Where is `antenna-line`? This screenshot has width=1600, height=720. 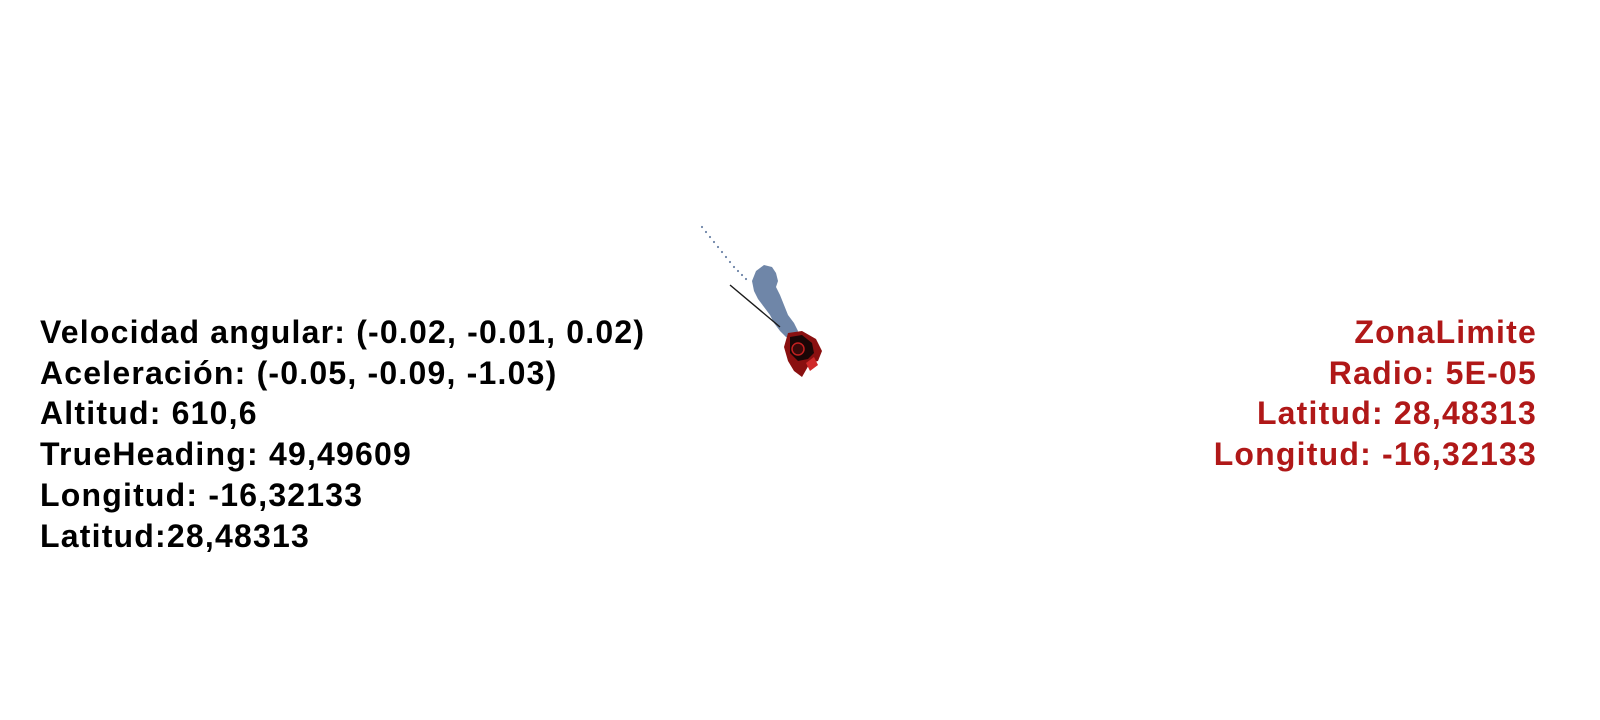 antenna-line is located at coordinates (755, 306).